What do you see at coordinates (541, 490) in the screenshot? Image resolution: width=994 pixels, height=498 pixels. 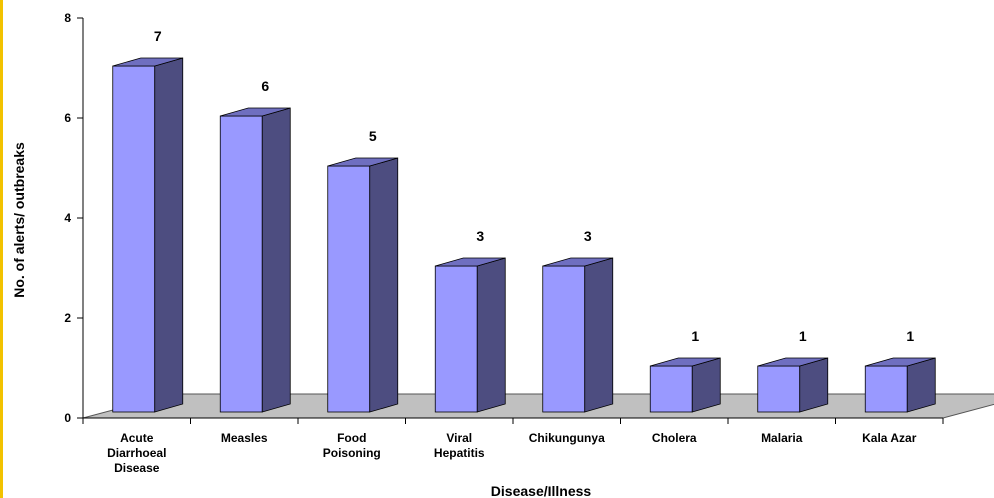 I see `x-axis-title: Disease/Illness` at bounding box center [541, 490].